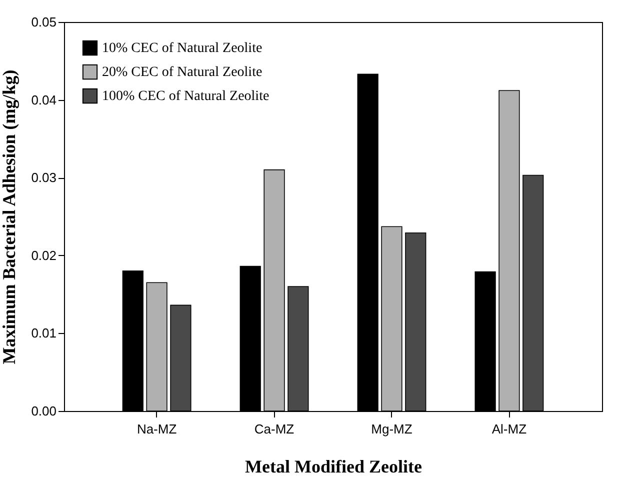  Describe the element at coordinates (43, 411) in the screenshot. I see `y-tick-label: 0.00` at that location.